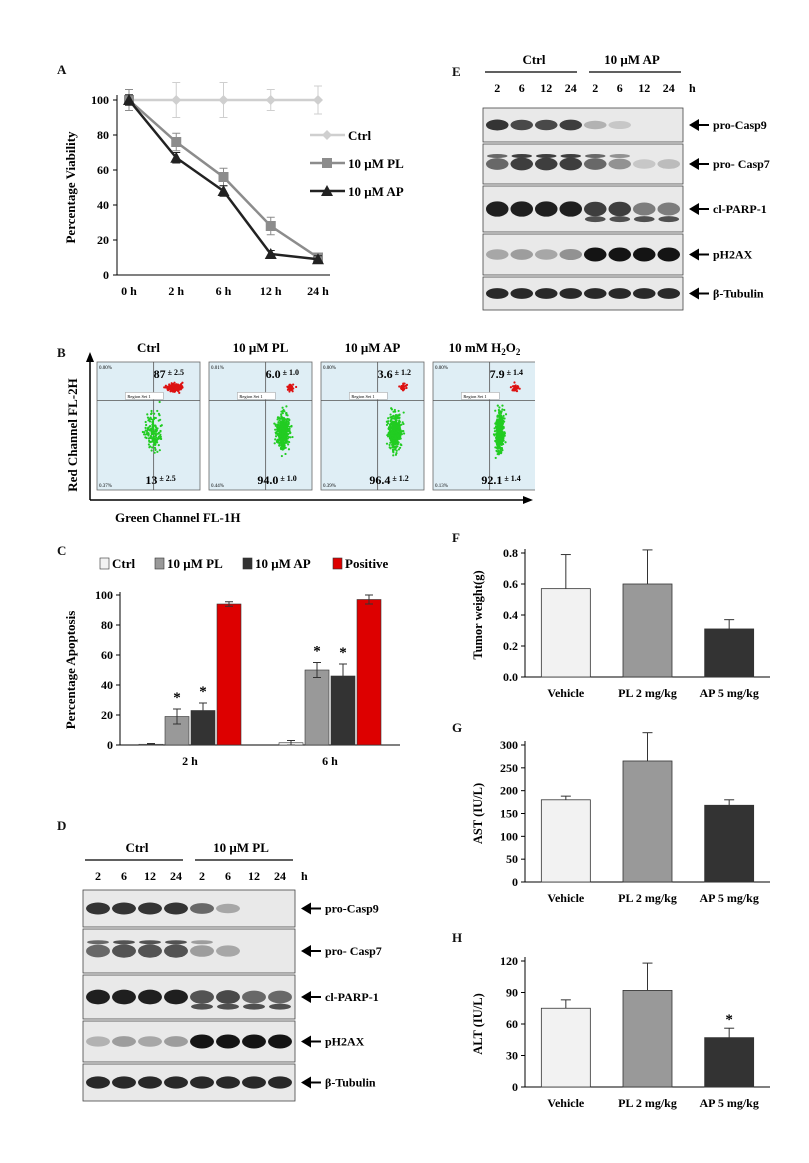  Describe the element at coordinates (352, 909) in the screenshot. I see `band-label: pro-Casp9` at that location.